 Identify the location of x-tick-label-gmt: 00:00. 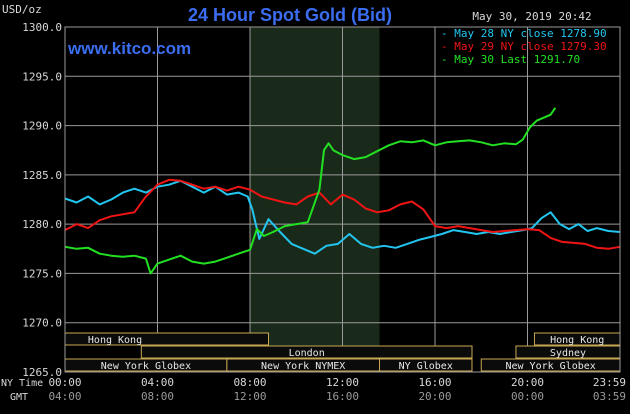
(527, 396).